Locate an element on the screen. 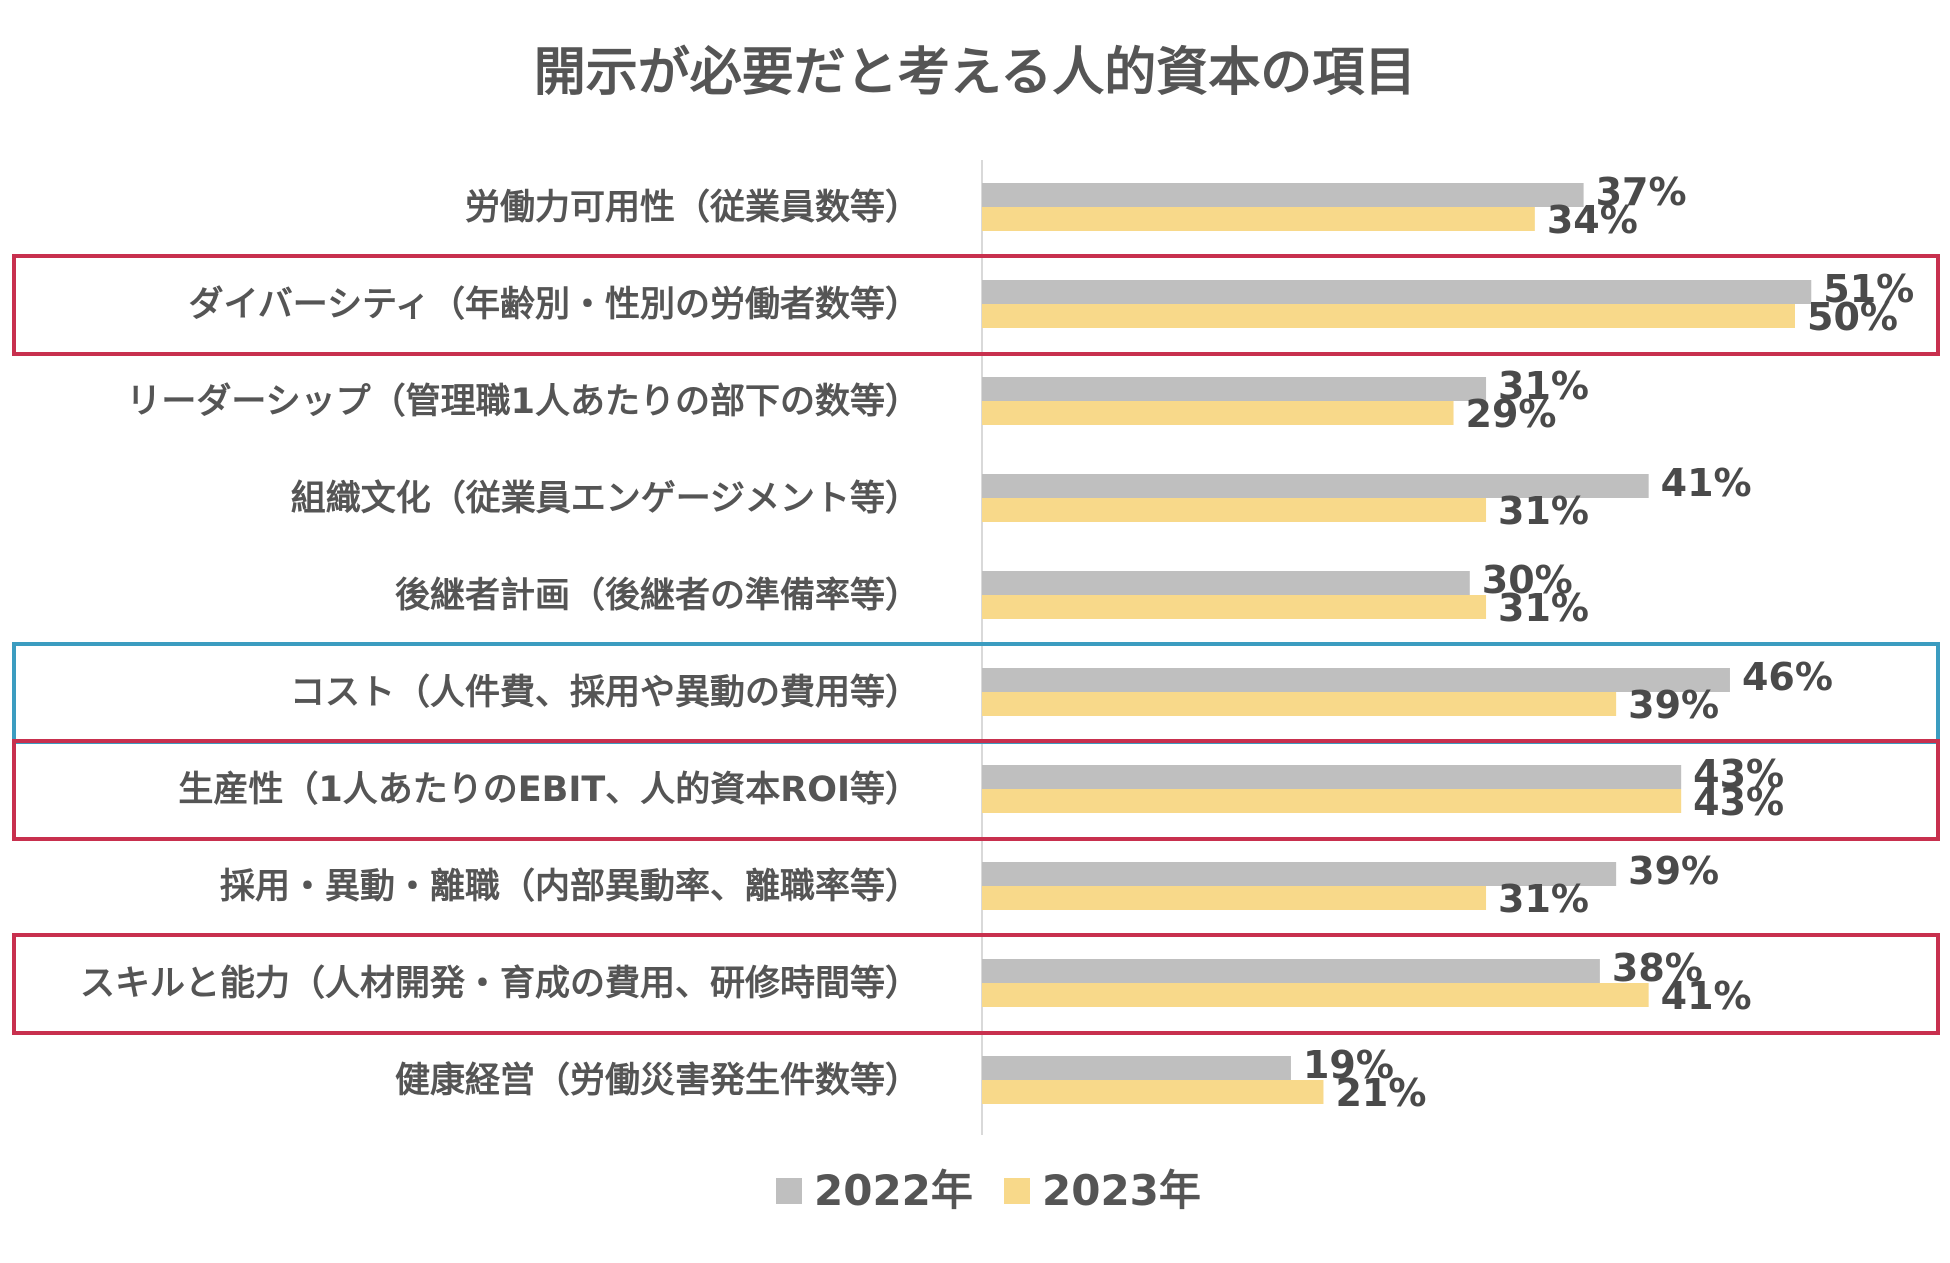 This screenshot has width=1950, height=1263. category-label: 生産性（1人あたりのEBIT、人的資本ROI等） is located at coordinates (549, 790).